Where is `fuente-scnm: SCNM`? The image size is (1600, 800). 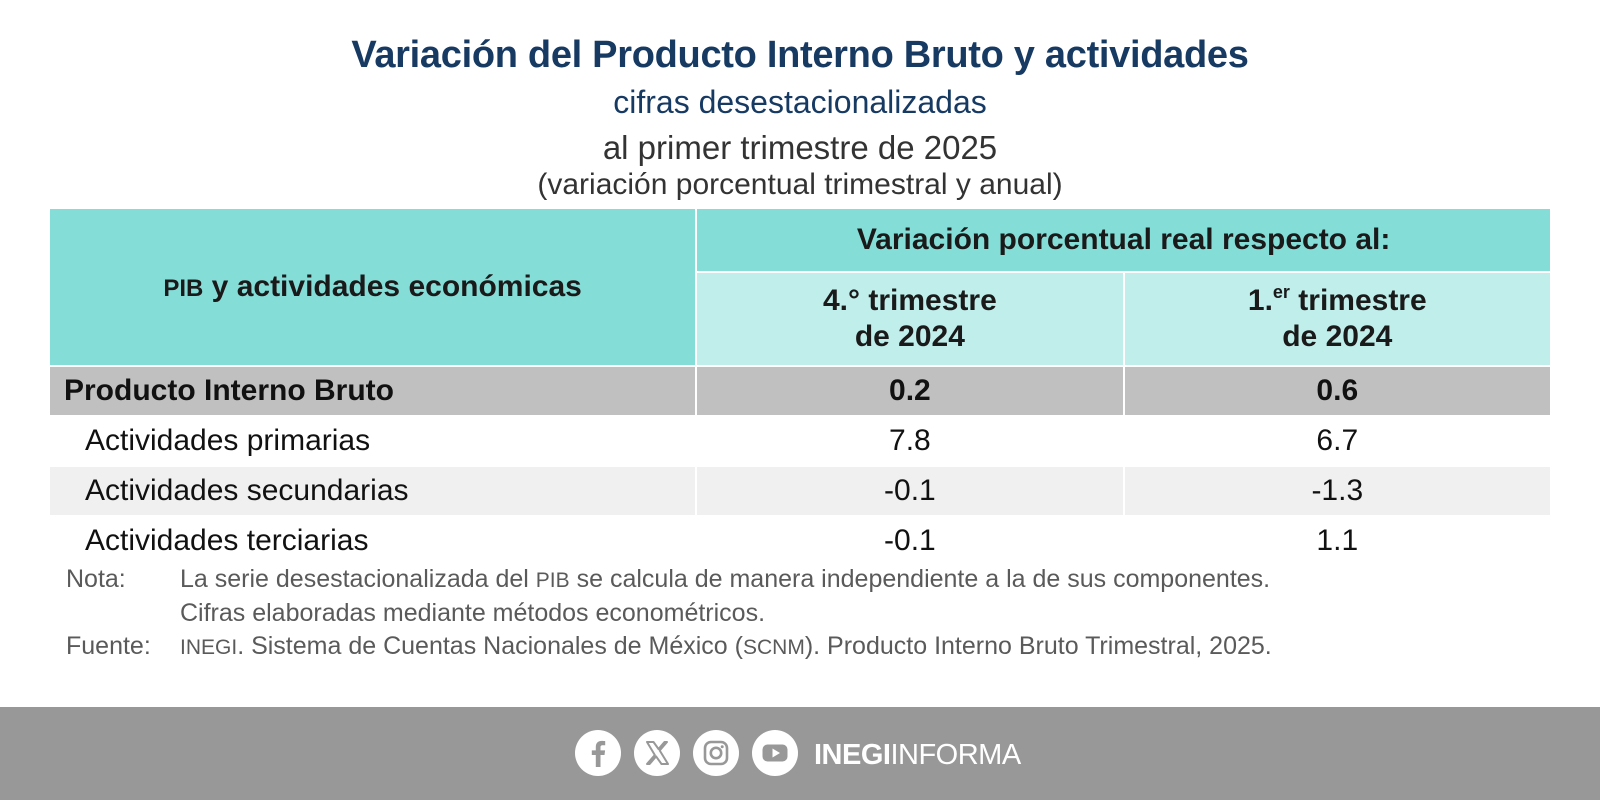
fuente-scnm: SCNM is located at coordinates (774, 647).